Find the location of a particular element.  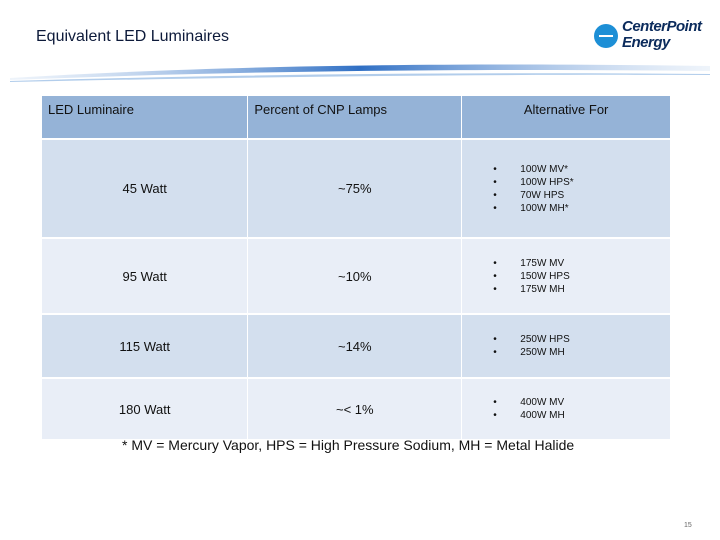

luminaire-cell: 115 Watt is located at coordinates (145, 345).